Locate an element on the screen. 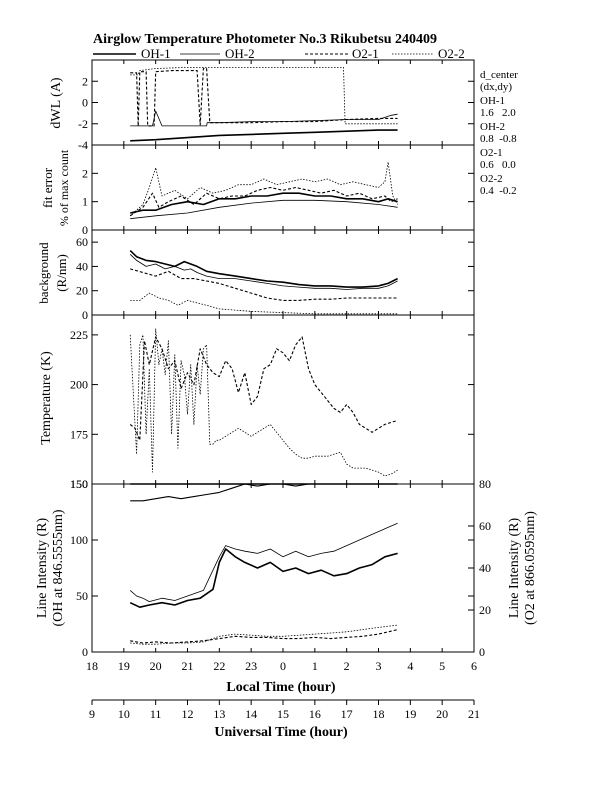 The height and width of the screenshot is (792, 612). y-tick-label-right-intensity: 0 is located at coordinates (482, 652).